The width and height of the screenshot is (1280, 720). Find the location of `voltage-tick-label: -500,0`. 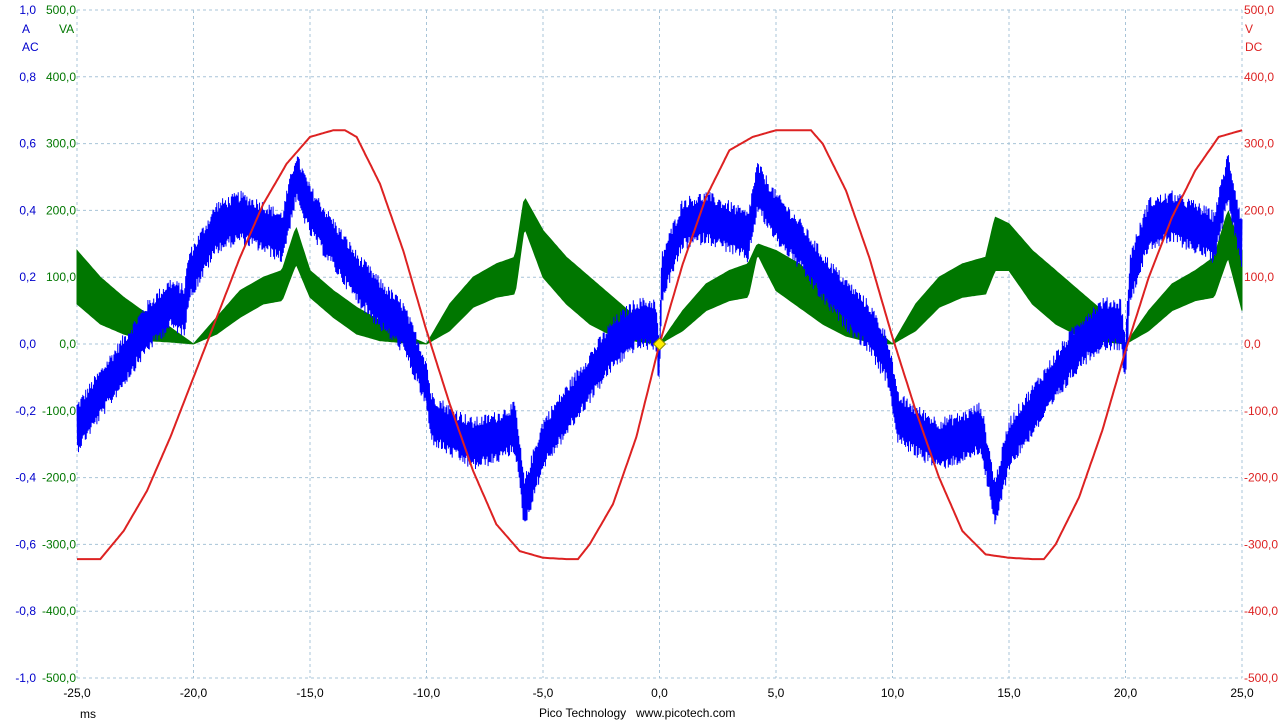

voltage-tick-label: -500,0 is located at coordinates (1261, 678).